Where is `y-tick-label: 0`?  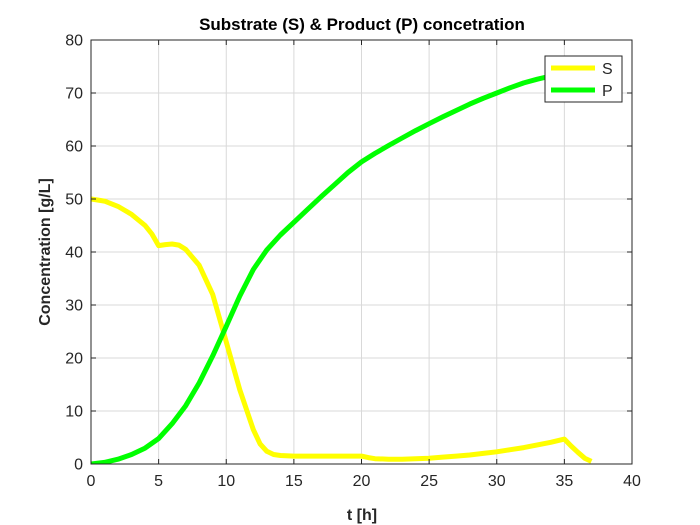 y-tick-label: 0 is located at coordinates (78, 465).